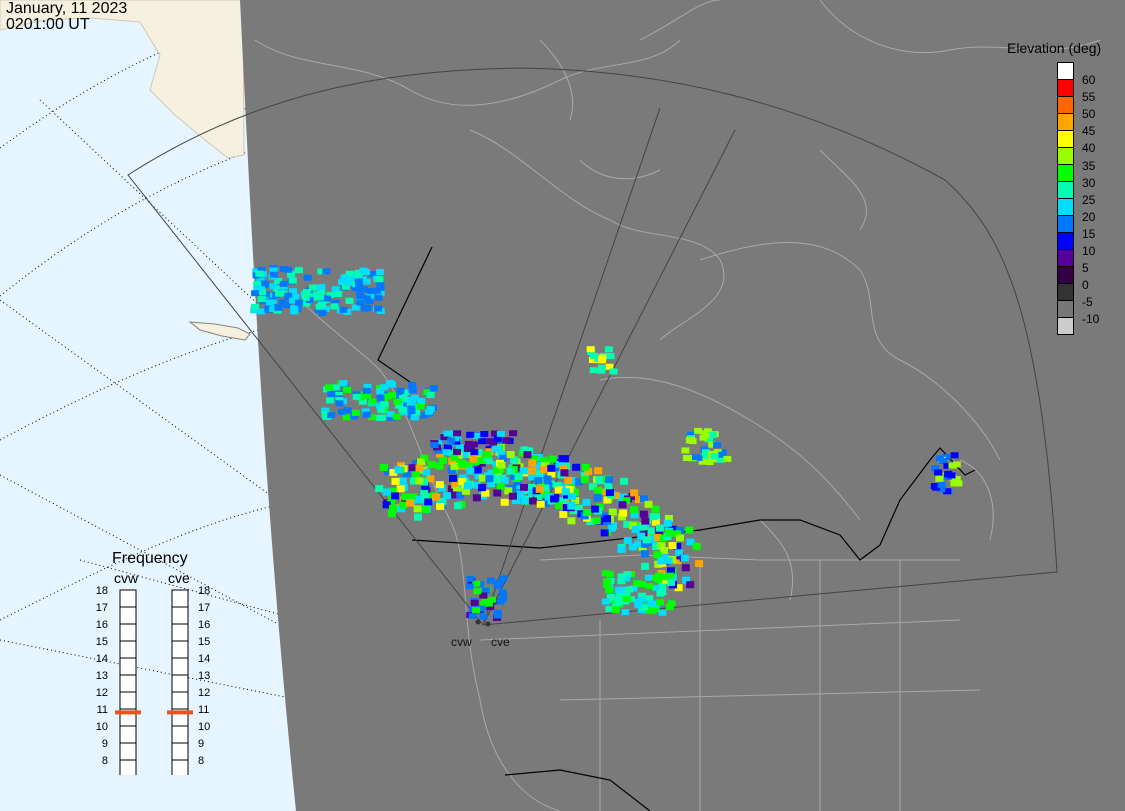 This screenshot has height=811, width=1125. I want to click on aleutian-island, so click(219, 331).